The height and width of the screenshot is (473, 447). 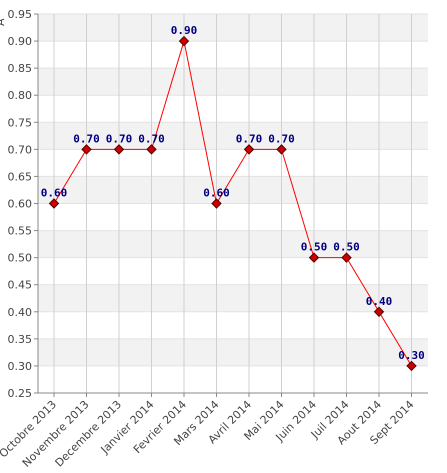 I want to click on data-label: 0.30, so click(x=411, y=355).